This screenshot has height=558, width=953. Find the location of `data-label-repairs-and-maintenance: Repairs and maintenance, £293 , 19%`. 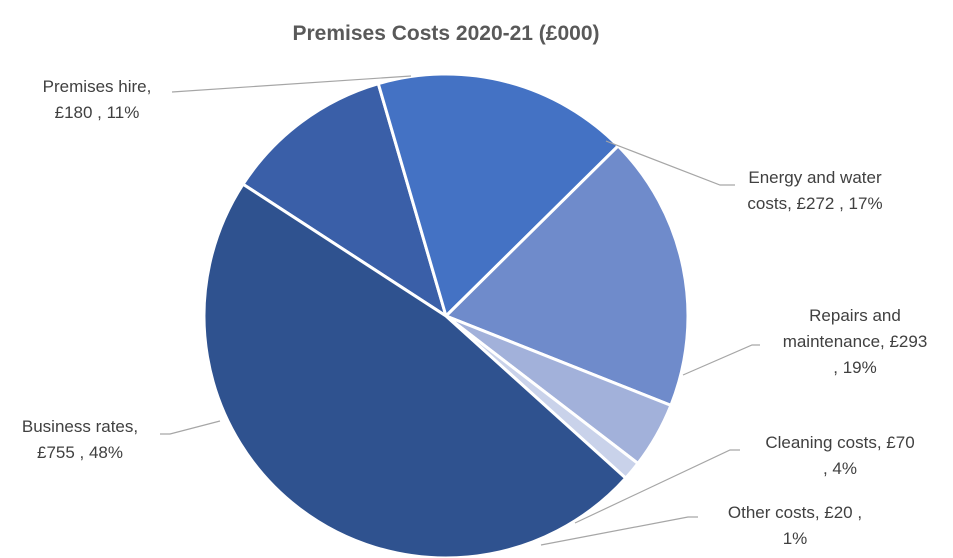

data-label-repairs-and-maintenance: Repairs and maintenance, £293 , 19% is located at coordinates (855, 341).